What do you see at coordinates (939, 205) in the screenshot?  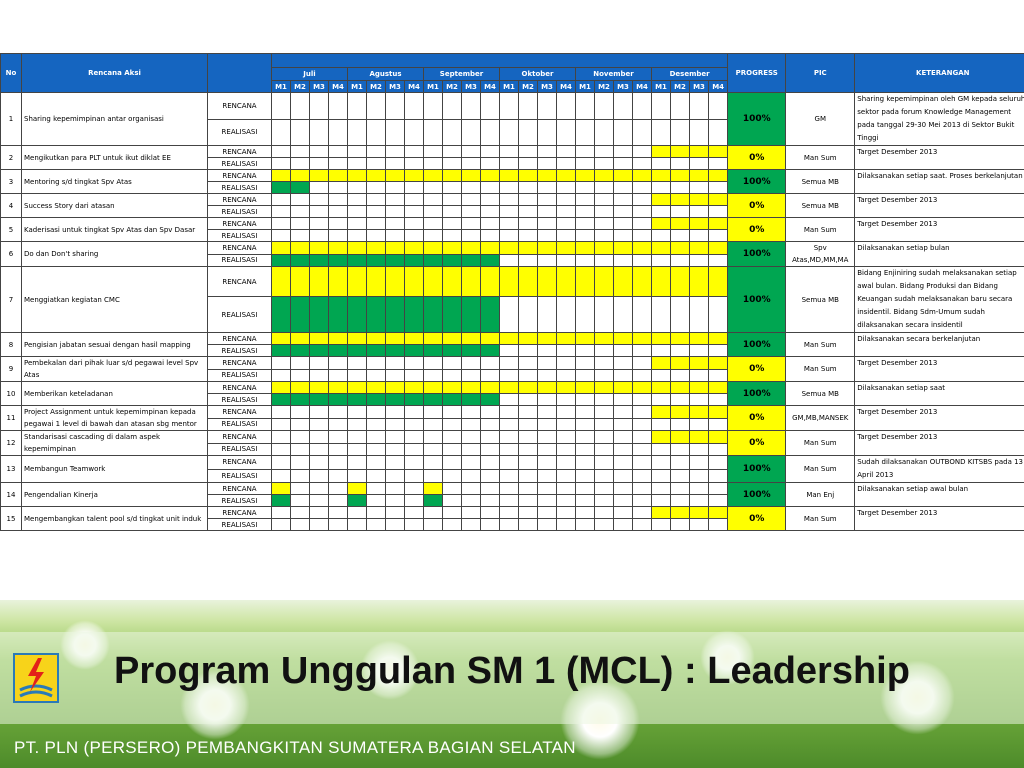 I see `notes-cell: Target Desember 2013` at bounding box center [939, 205].